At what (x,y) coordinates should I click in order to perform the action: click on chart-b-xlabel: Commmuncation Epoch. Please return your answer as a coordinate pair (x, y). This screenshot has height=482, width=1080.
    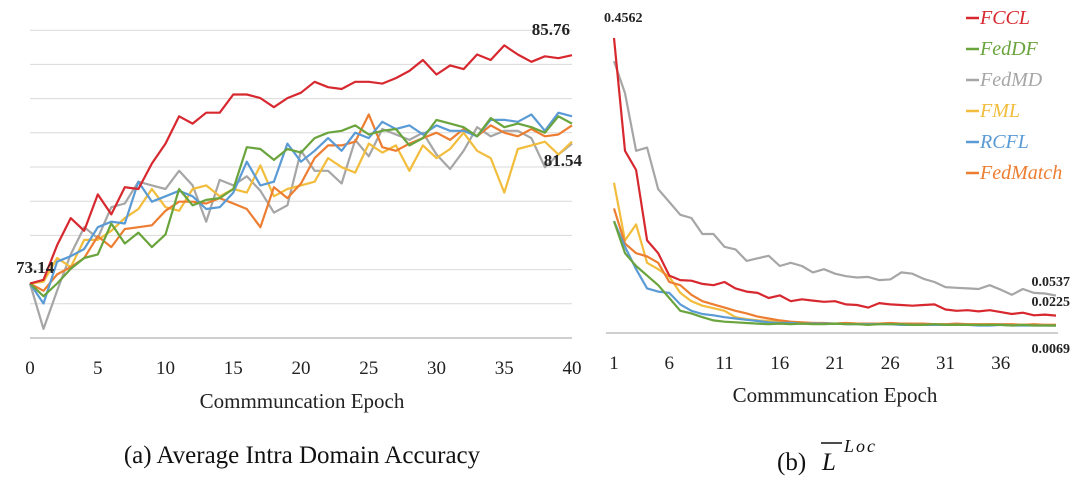
    Looking at the image, I should click on (835, 395).